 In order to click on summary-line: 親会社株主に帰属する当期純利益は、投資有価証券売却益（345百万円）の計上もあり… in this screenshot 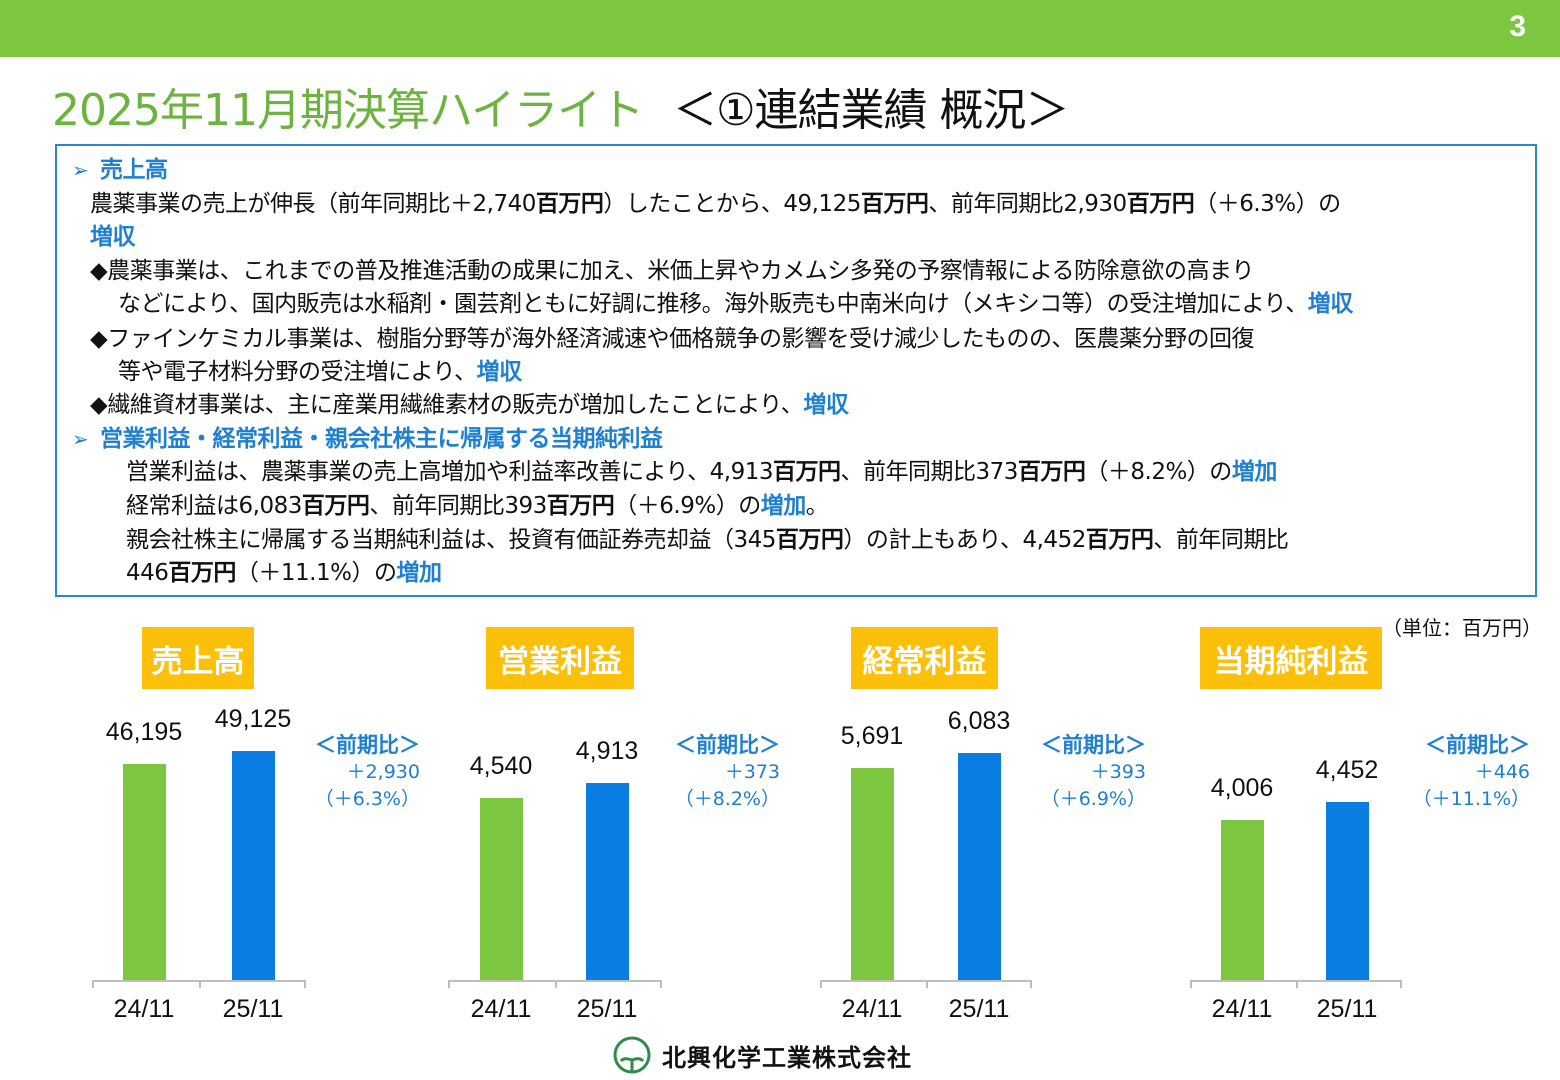, I will do `click(707, 540)`.